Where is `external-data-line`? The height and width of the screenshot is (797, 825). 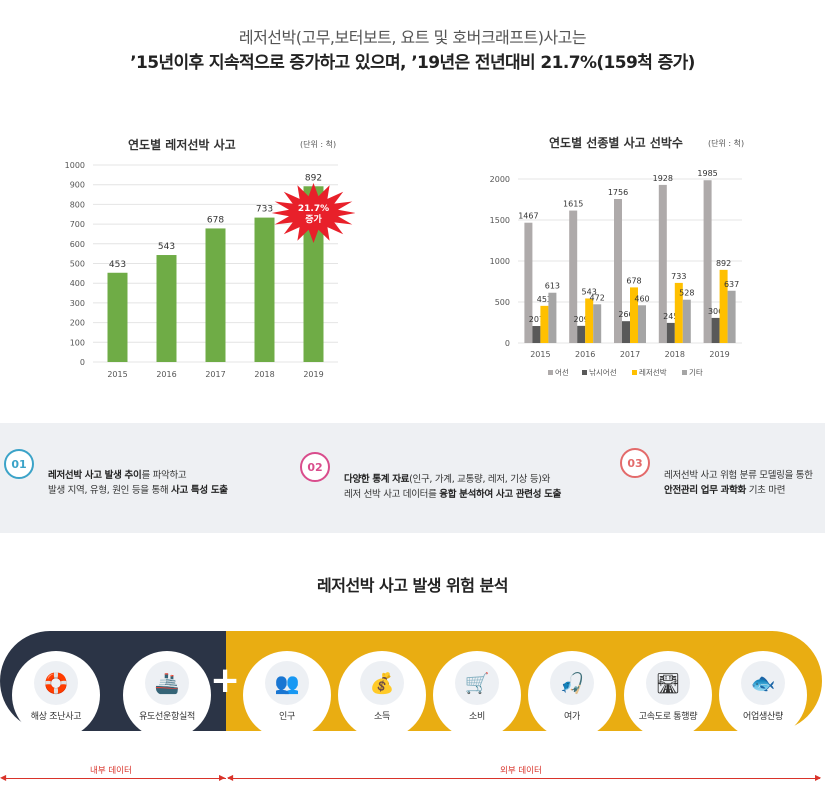 external-data-line is located at coordinates (524, 778).